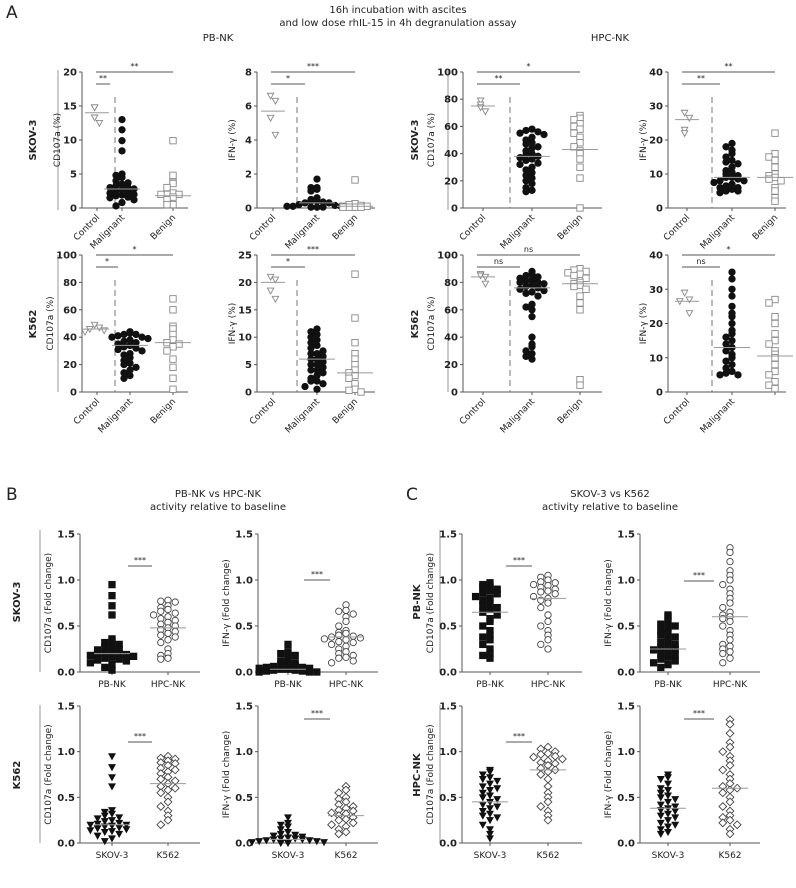 Image resolution: width=796 pixels, height=888 pixels. What do you see at coordinates (73, 393) in the screenshot?
I see `y-tick-label: 0` at bounding box center [73, 393].